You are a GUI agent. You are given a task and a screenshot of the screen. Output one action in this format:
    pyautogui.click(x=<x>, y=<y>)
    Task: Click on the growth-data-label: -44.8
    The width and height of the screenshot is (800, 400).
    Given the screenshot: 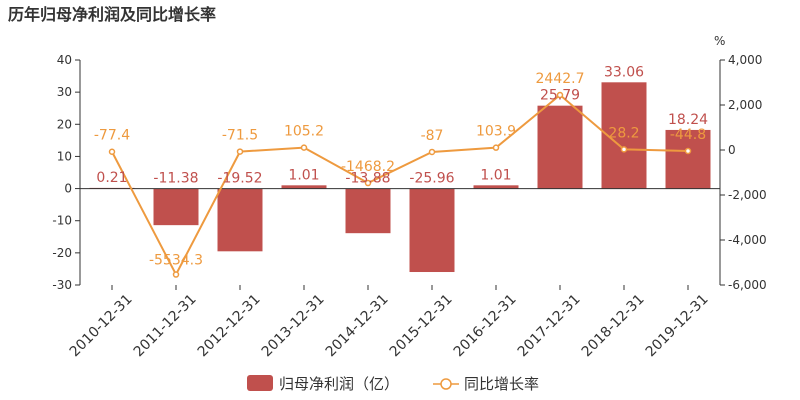 What is the action you would take?
    pyautogui.click(x=688, y=135)
    